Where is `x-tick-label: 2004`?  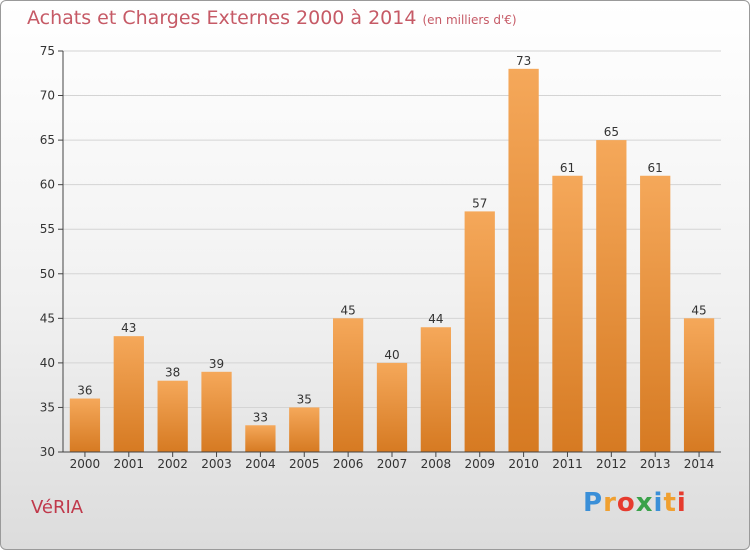 x-tick-label: 2004 is located at coordinates (260, 464).